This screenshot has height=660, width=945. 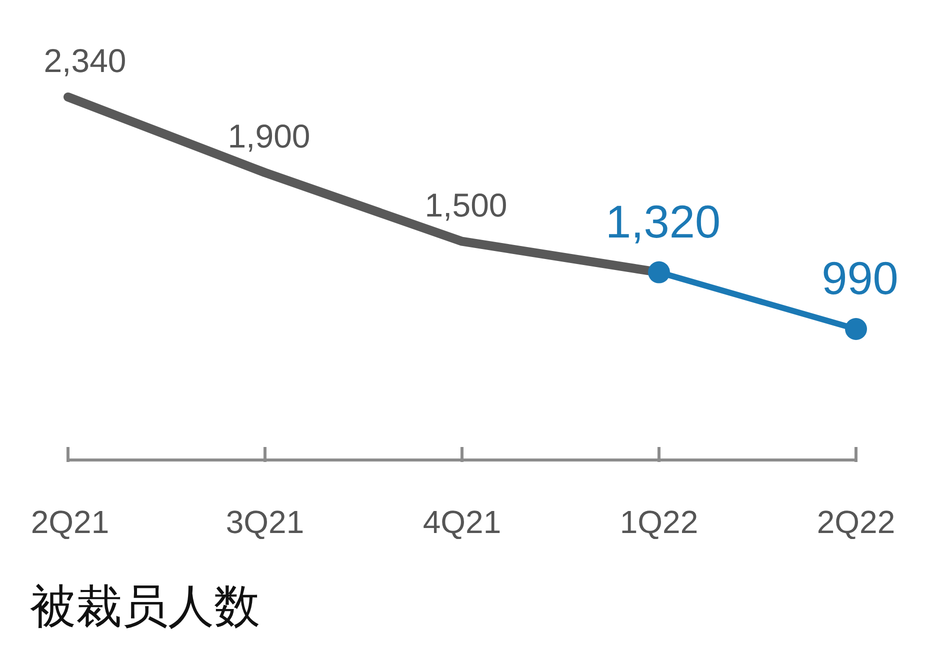 What do you see at coordinates (462, 522) in the screenshot?
I see `x-tick-label: 4Q21` at bounding box center [462, 522].